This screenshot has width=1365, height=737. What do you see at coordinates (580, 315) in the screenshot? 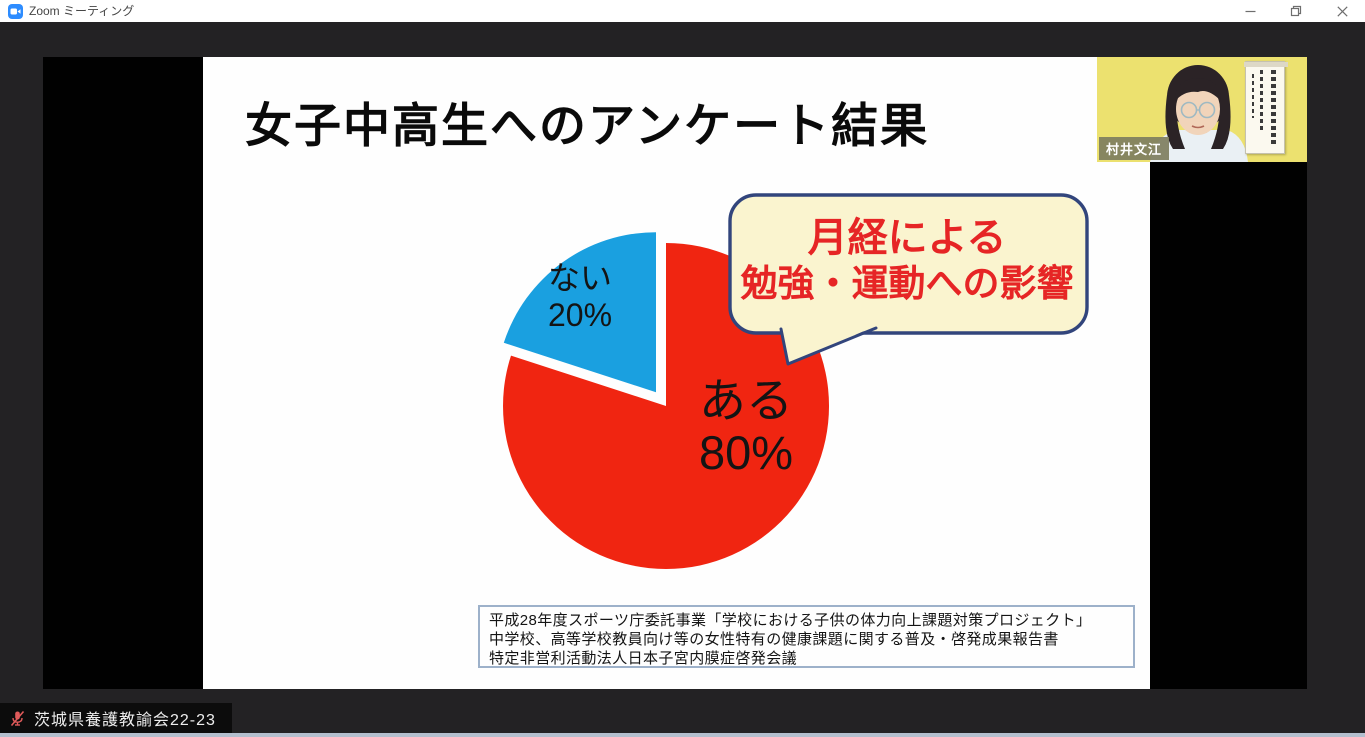
I see `pie-label-no-value: 20%` at bounding box center [580, 315].